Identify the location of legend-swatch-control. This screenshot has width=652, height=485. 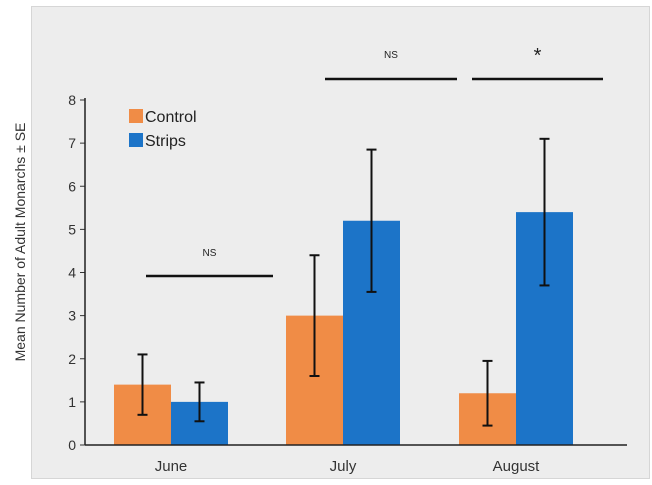
(136, 116).